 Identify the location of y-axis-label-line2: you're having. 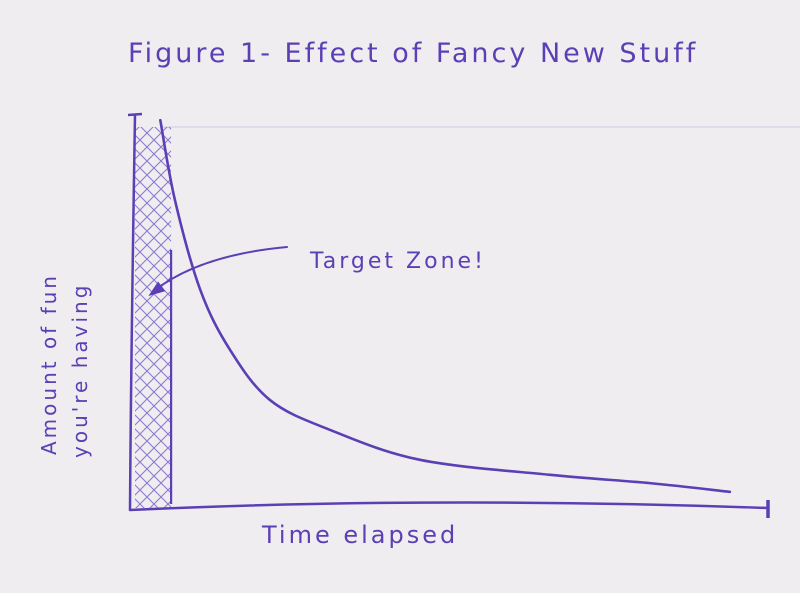
(80, 370).